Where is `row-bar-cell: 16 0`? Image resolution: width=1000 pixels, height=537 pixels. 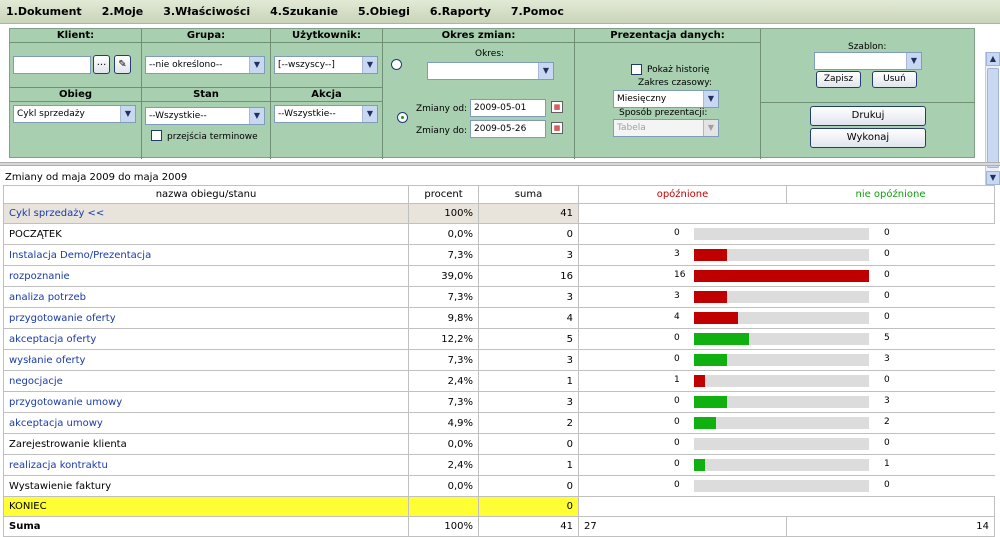 row-bar-cell: 16 0 is located at coordinates (786, 276).